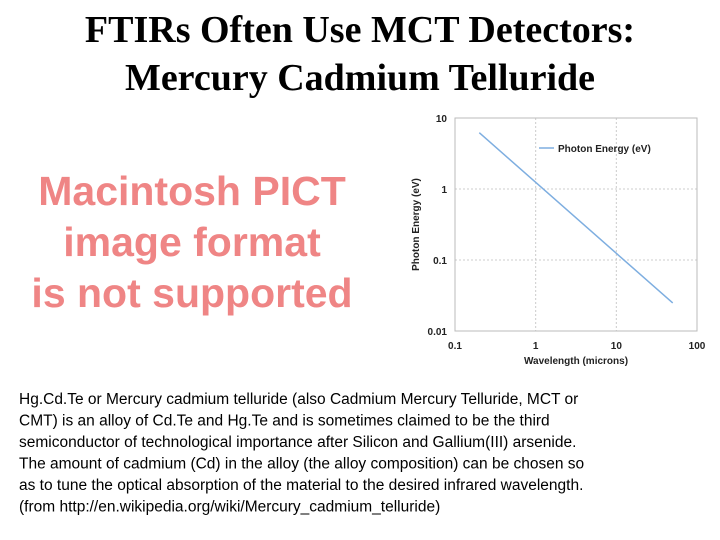 The width and height of the screenshot is (720, 540). Describe the element at coordinates (360, 78) in the screenshot. I see `slide-title: Mercury Cadmium Telluride` at that location.